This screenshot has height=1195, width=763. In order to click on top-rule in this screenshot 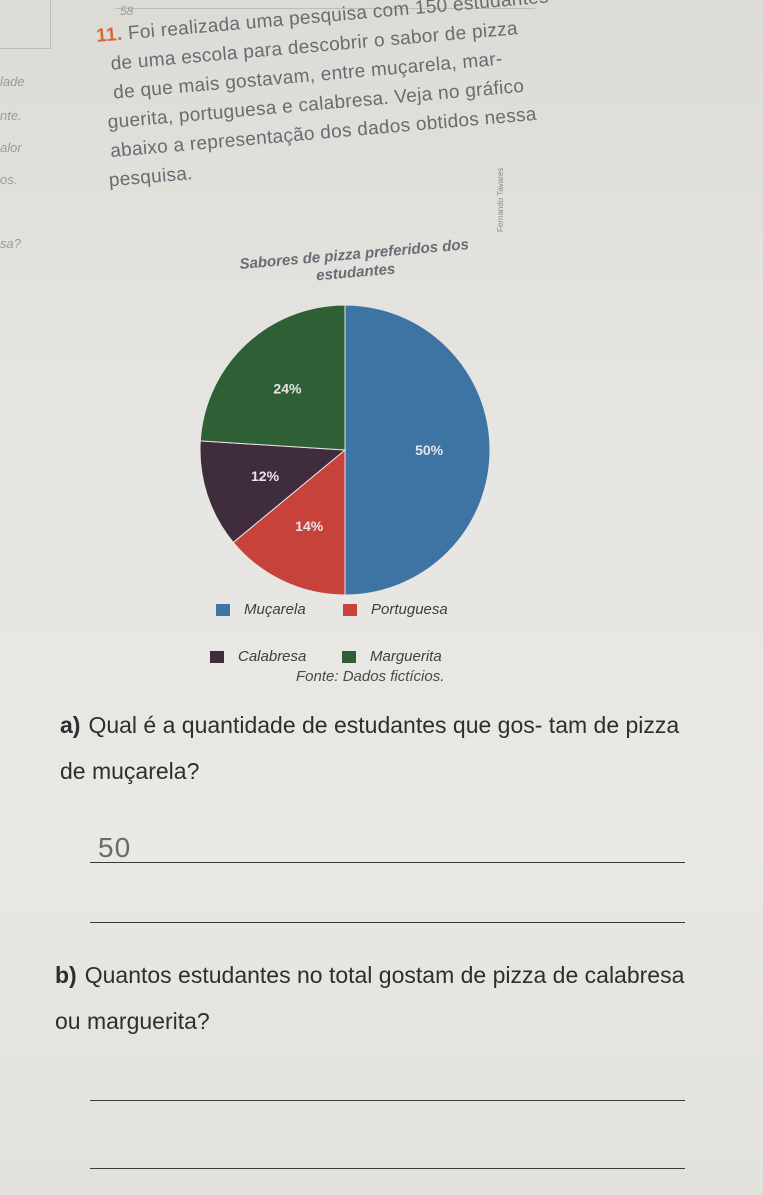, I will do `click(325, 8)`.